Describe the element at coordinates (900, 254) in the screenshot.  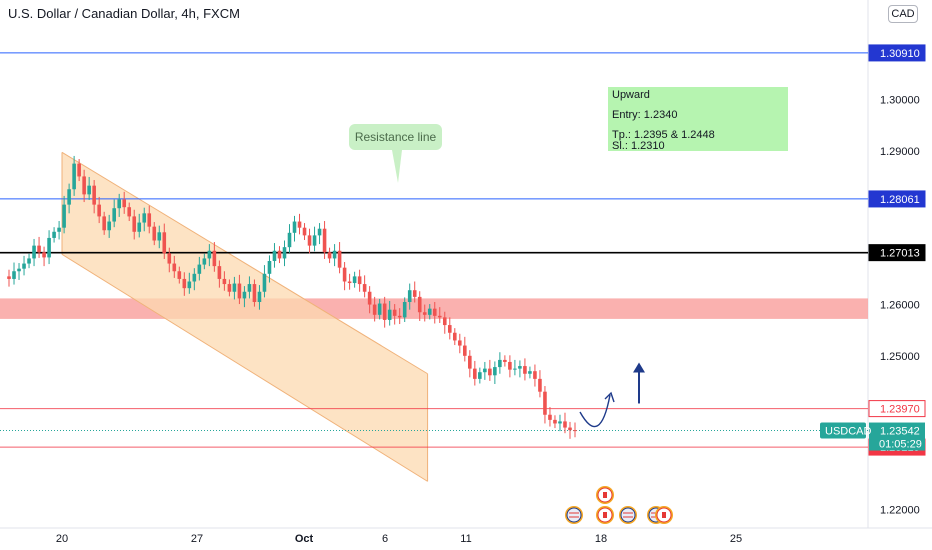
I see `level-label-2: 1.27013` at that location.